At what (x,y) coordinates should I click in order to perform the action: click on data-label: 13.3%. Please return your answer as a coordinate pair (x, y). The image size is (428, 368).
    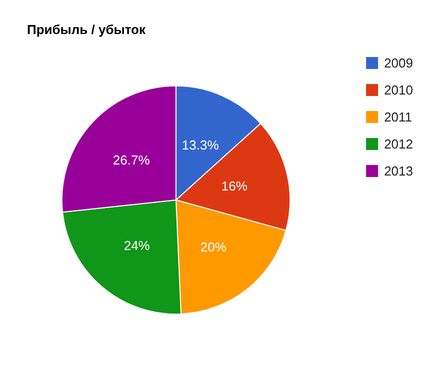
    Looking at the image, I should click on (201, 145).